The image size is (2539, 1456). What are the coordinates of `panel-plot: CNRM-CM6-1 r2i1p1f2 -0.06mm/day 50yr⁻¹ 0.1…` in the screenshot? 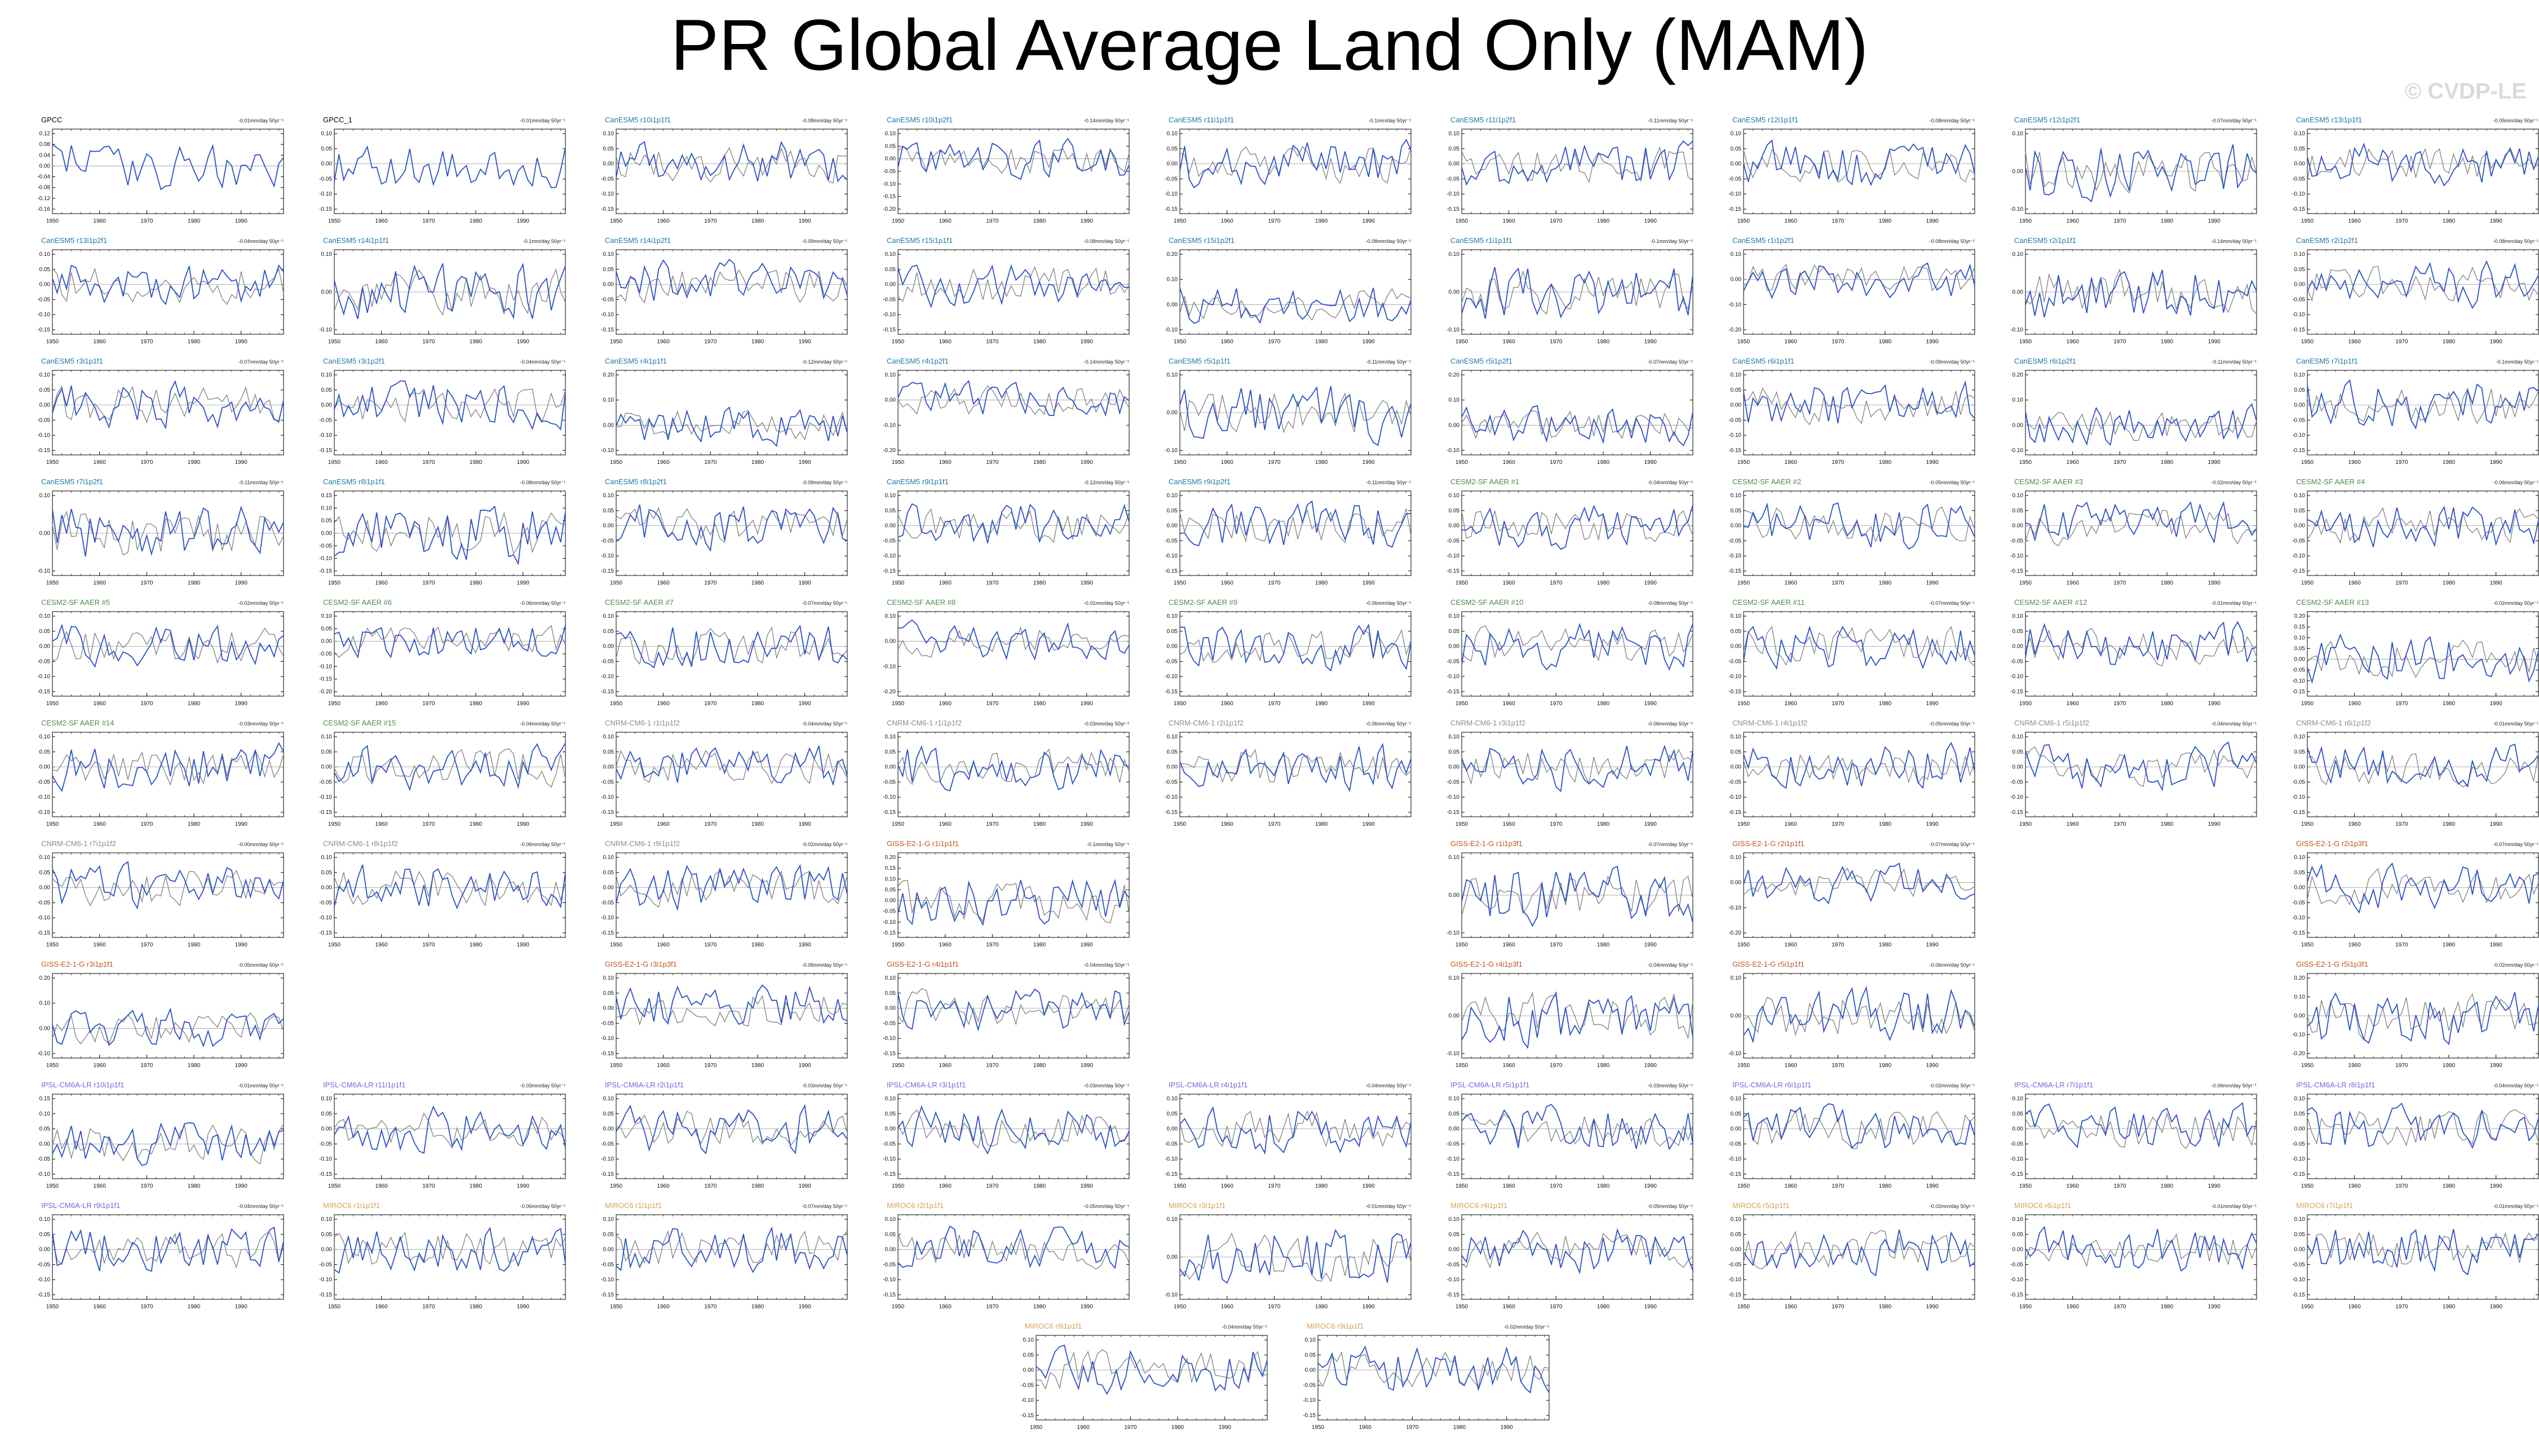 It's located at (1288, 773).